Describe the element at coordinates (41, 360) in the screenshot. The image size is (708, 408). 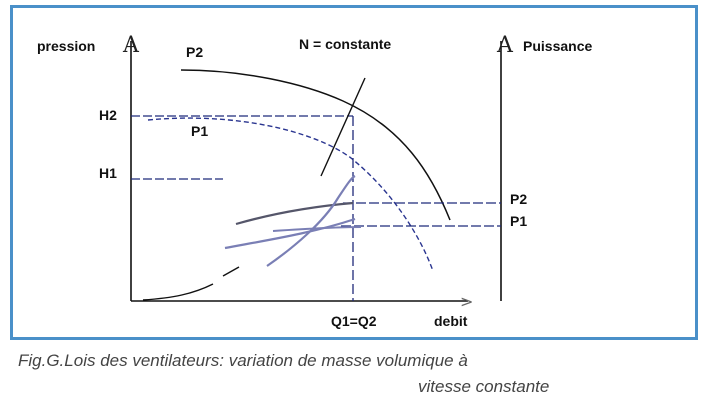
I see `caption-figure-number: Fig.G.` at that location.